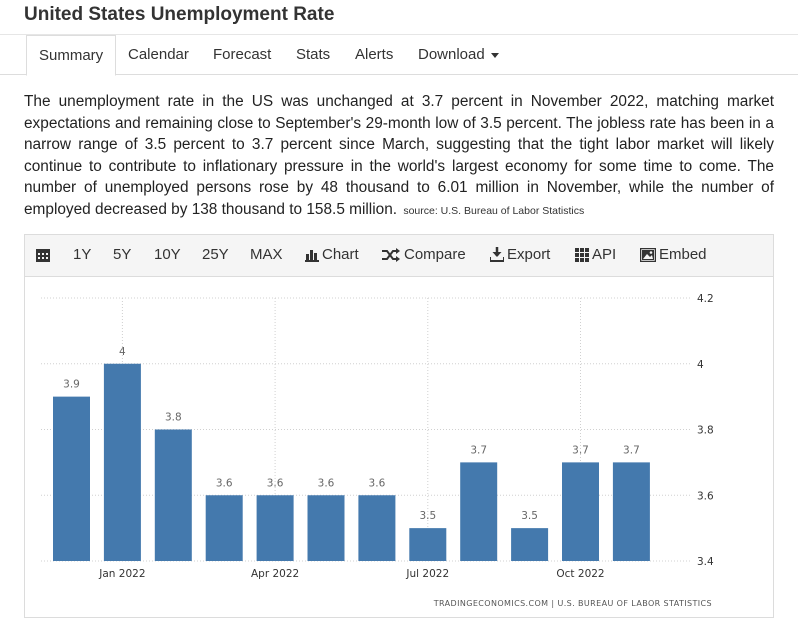 This screenshot has width=798, height=618. I want to click on range-1y-label: 1Y, so click(82, 254).